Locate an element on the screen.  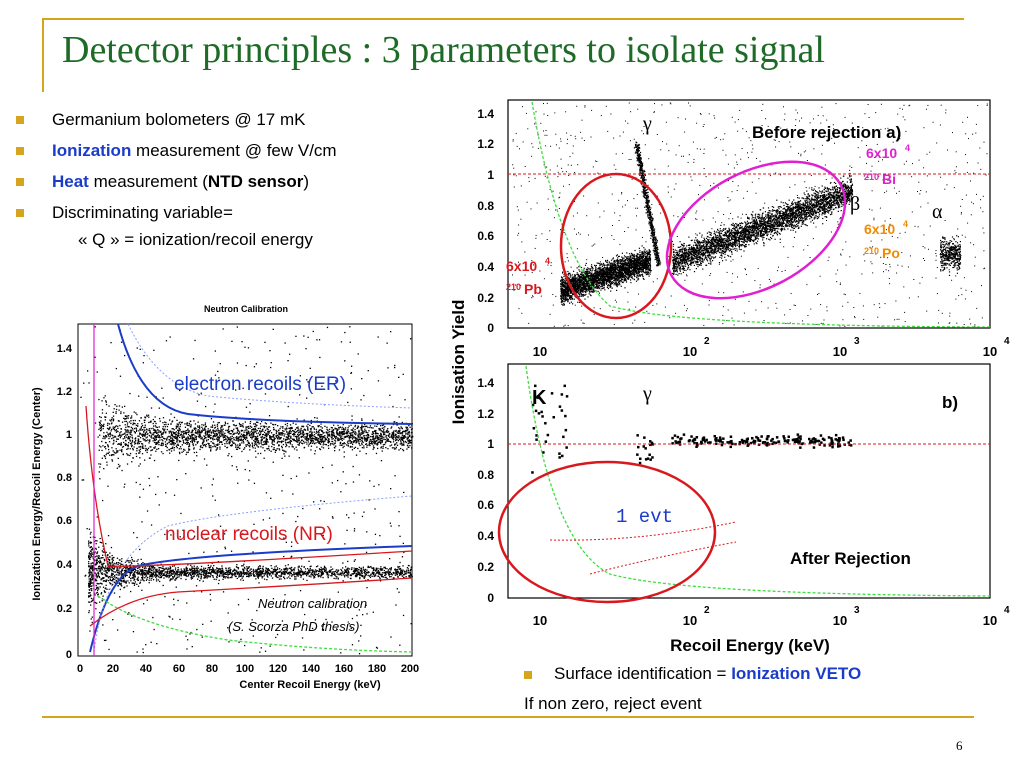
top-ytick: 0.6 is located at coordinates (485, 236).